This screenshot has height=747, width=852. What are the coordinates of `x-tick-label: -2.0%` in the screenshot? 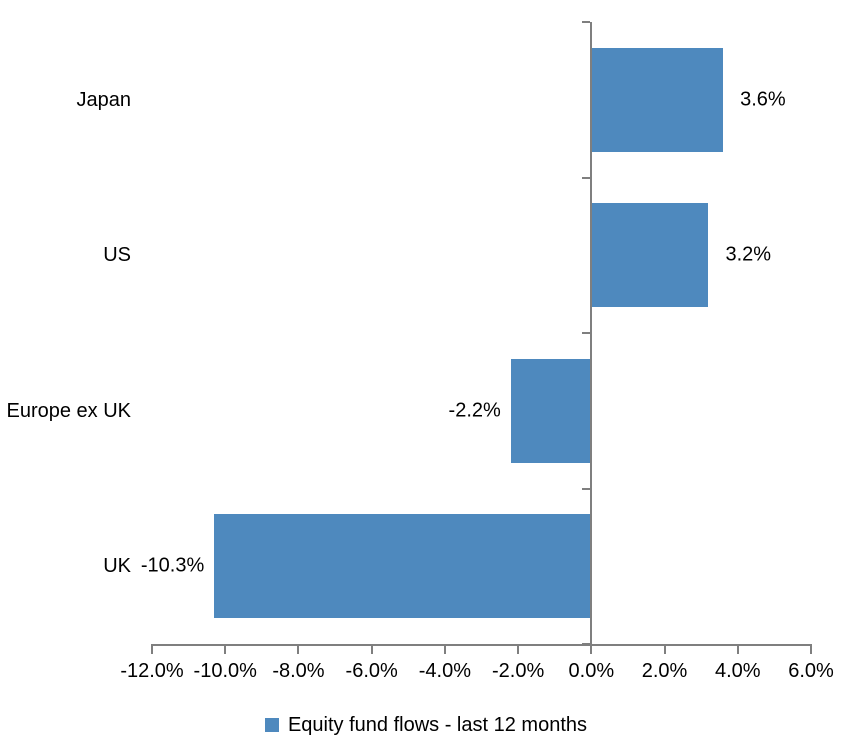 It's located at (518, 671).